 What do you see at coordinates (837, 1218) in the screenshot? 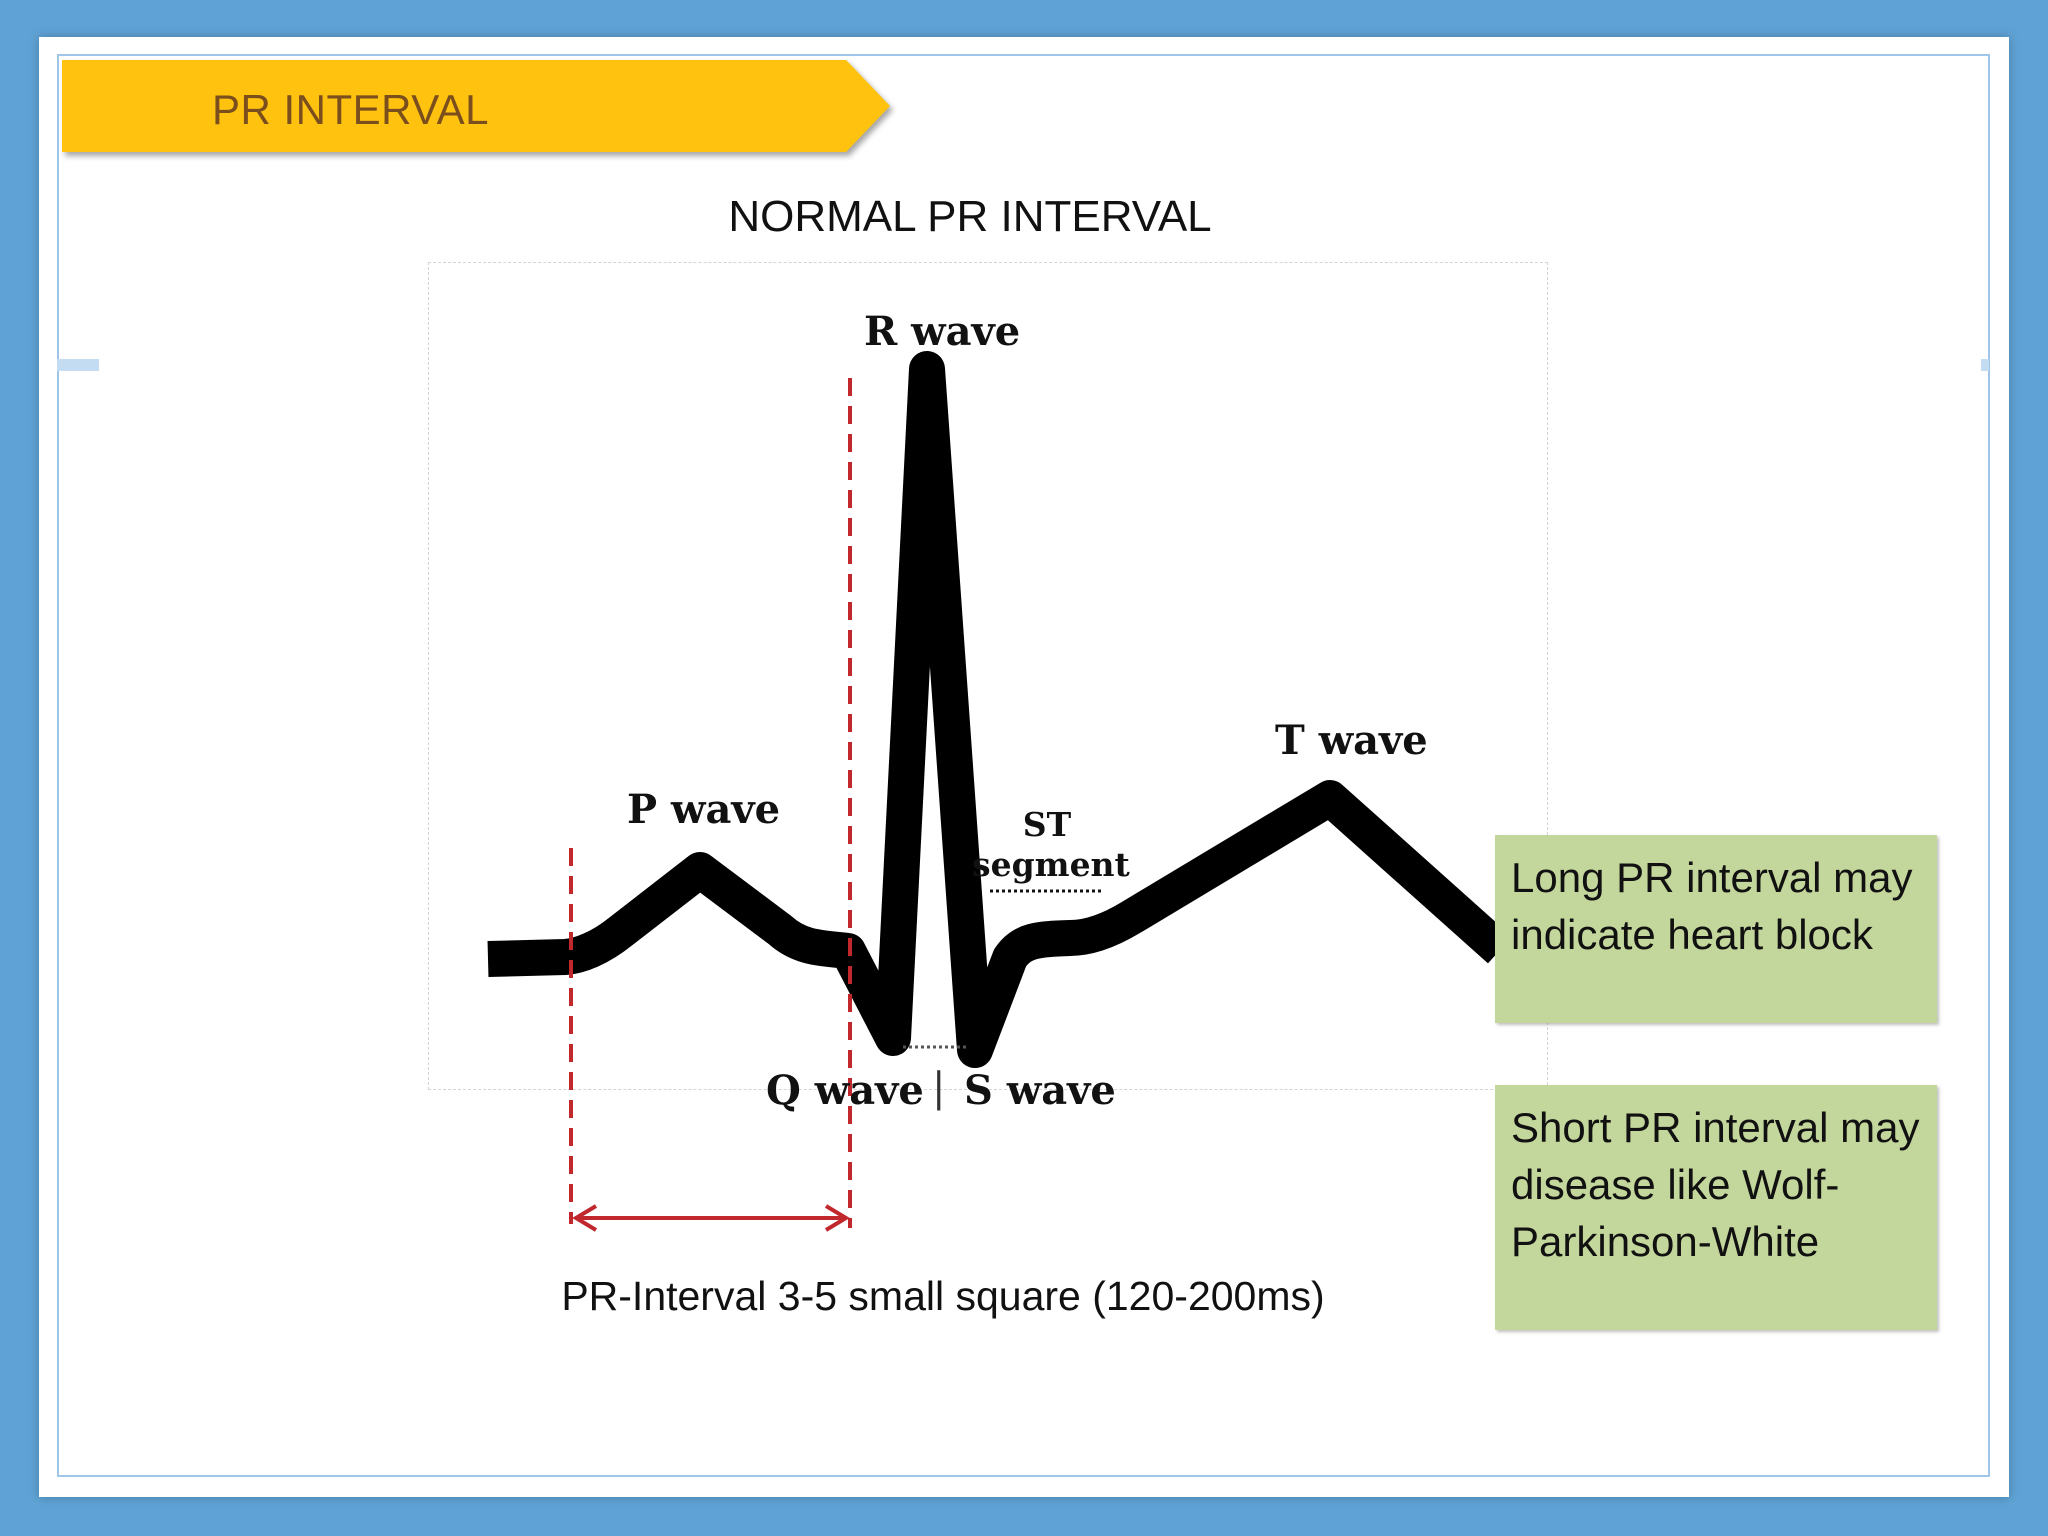
I see `pr-arrow-head-right` at bounding box center [837, 1218].